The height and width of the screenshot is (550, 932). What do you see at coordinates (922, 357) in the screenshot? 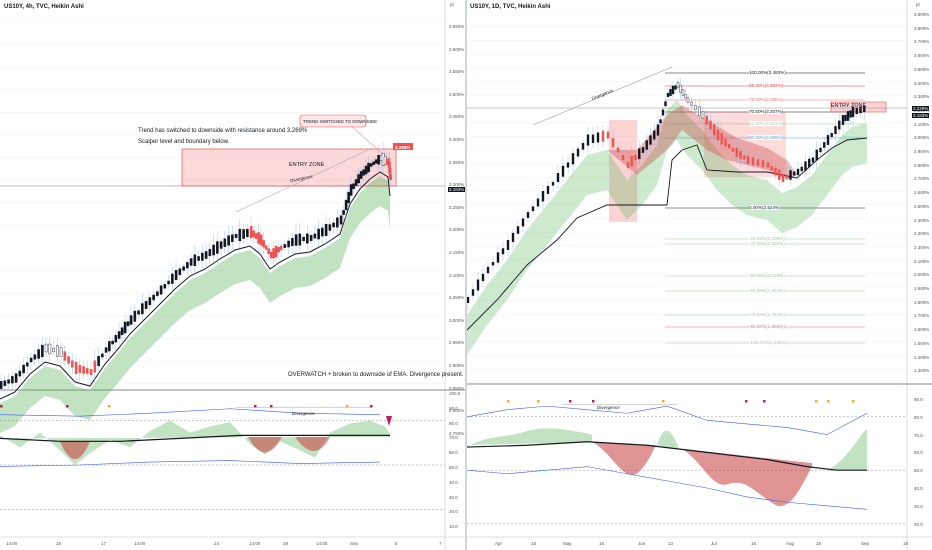
I see `price-tick-label: 1.400%` at bounding box center [922, 357].